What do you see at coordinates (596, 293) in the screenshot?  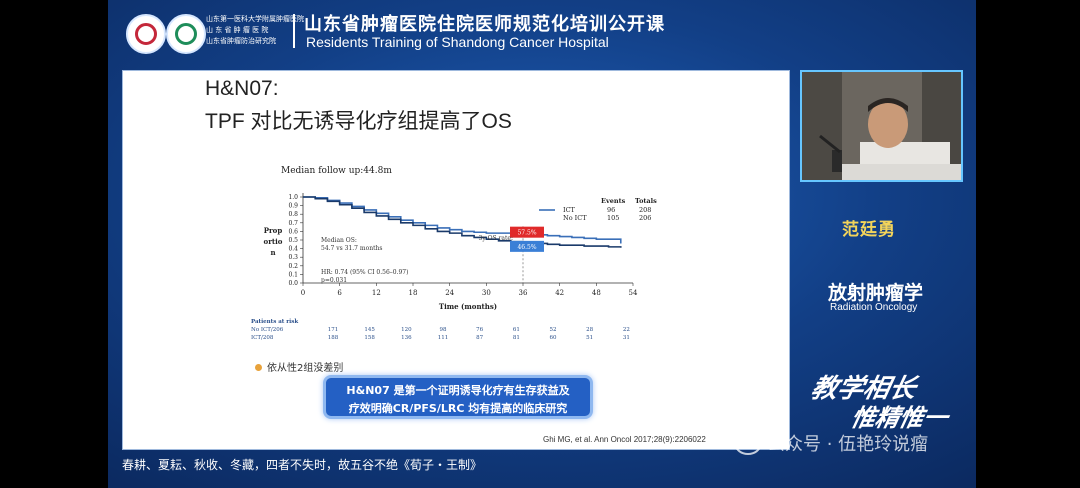 I see `x-tick-label: 48` at bounding box center [596, 293].